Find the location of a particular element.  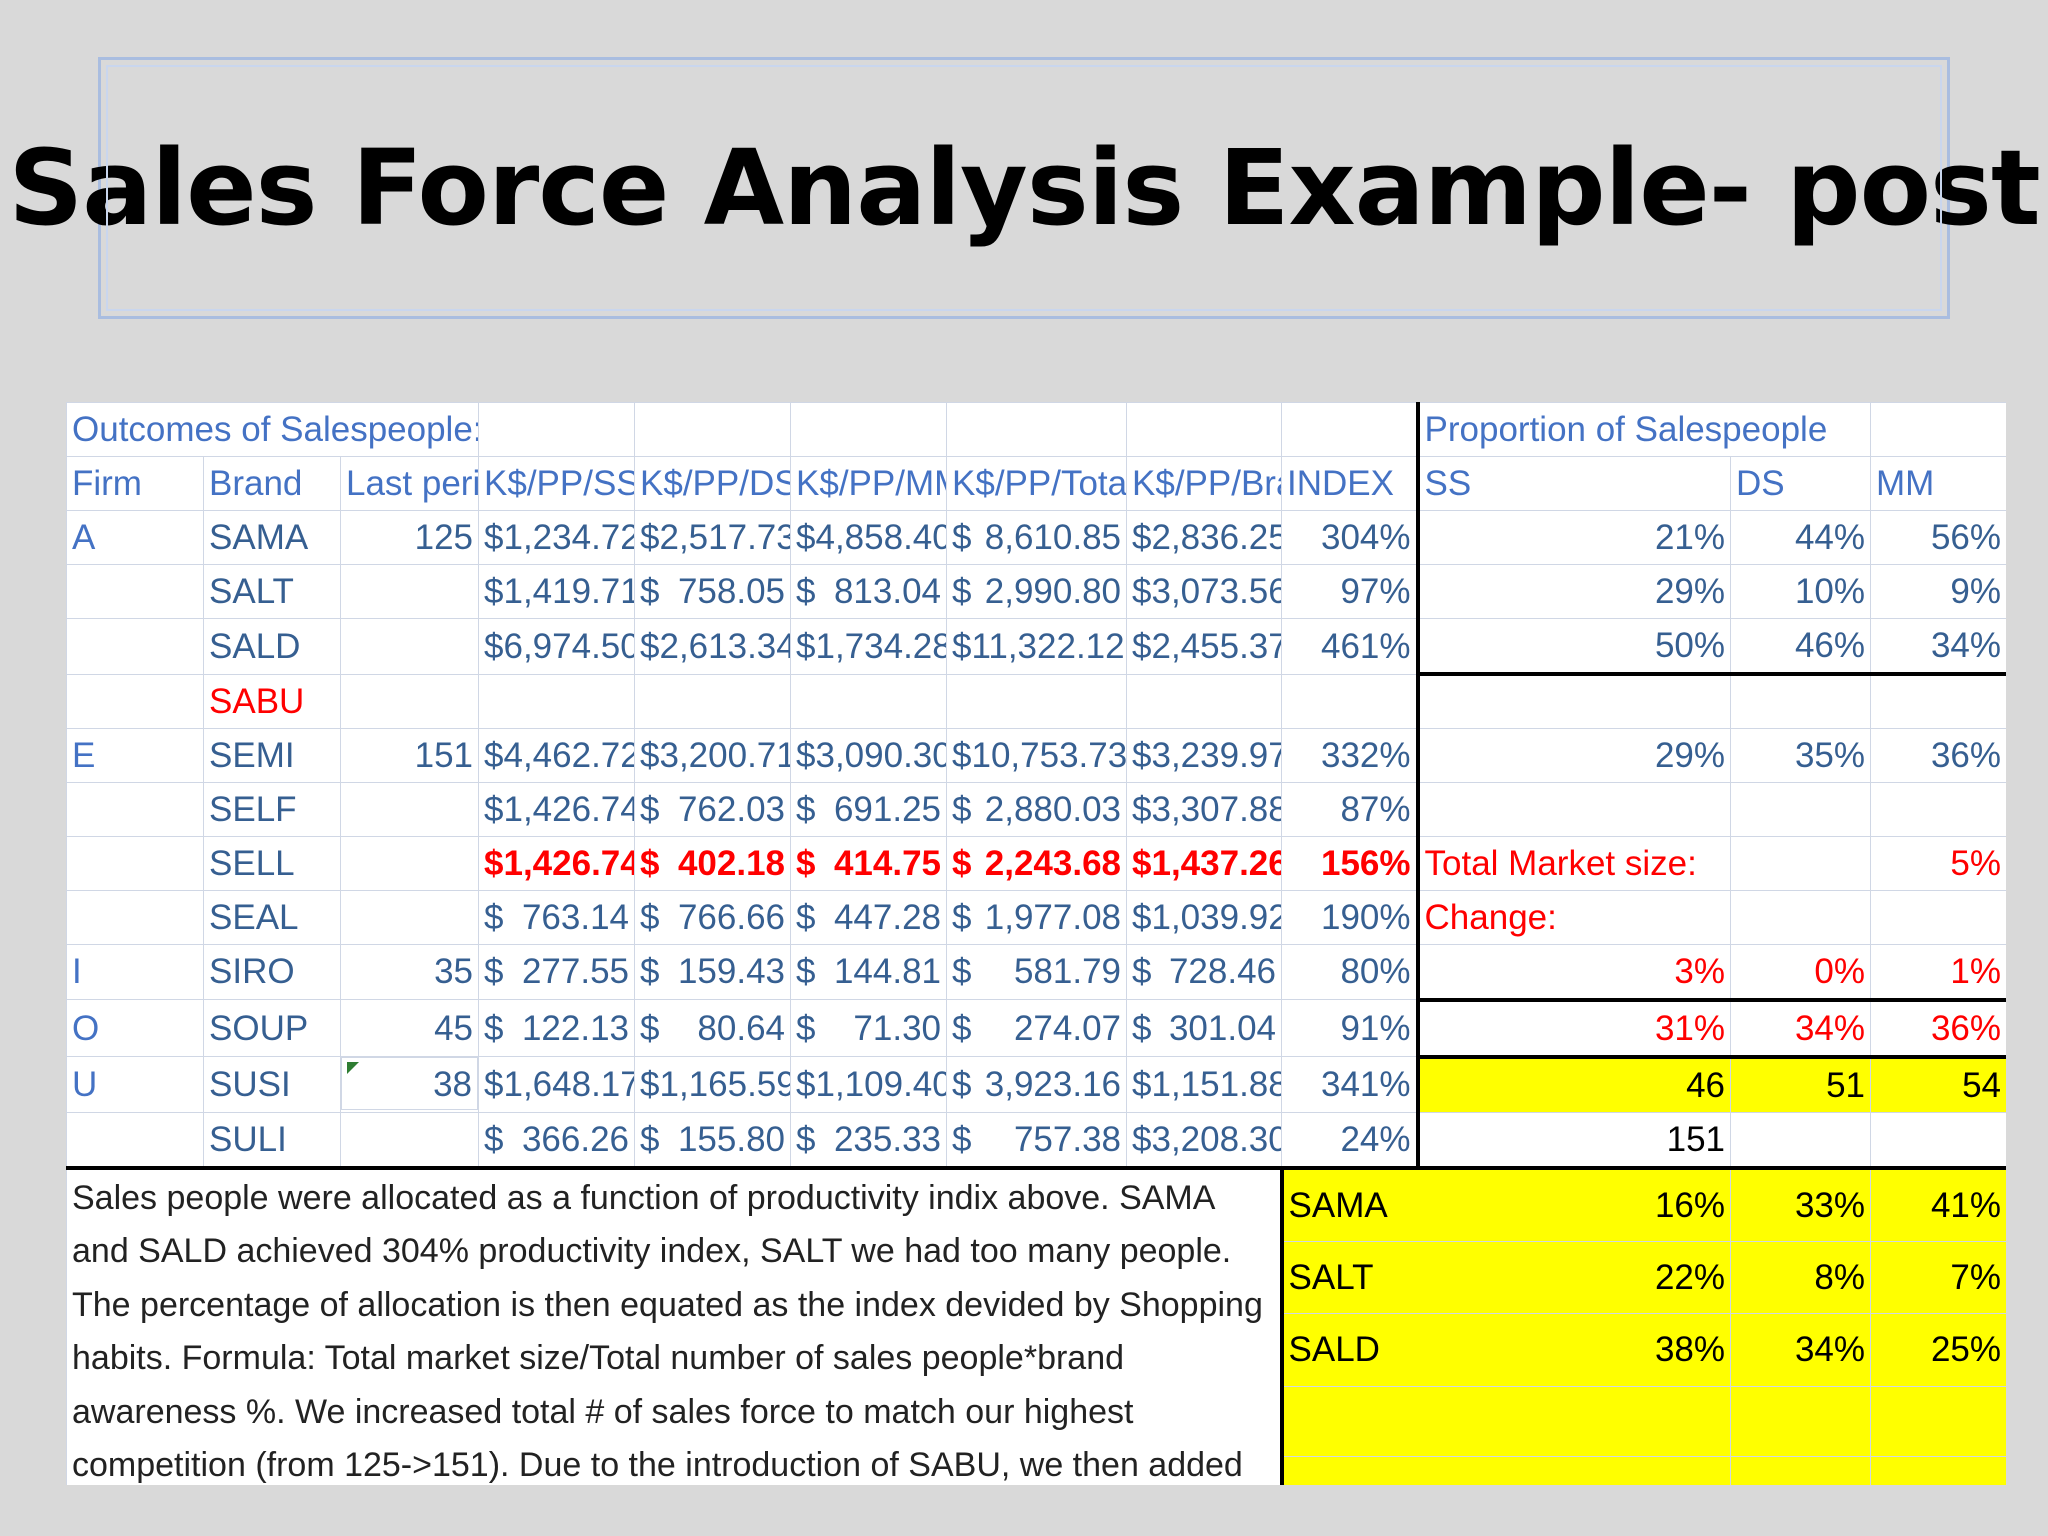

brand-cell: SALT is located at coordinates (272, 591).